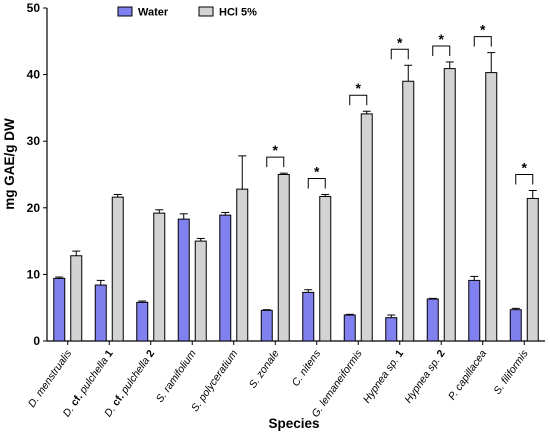 The width and height of the screenshot is (550, 436). I want to click on x-tick-label: Hypnea sp. 1, so click(383, 377).